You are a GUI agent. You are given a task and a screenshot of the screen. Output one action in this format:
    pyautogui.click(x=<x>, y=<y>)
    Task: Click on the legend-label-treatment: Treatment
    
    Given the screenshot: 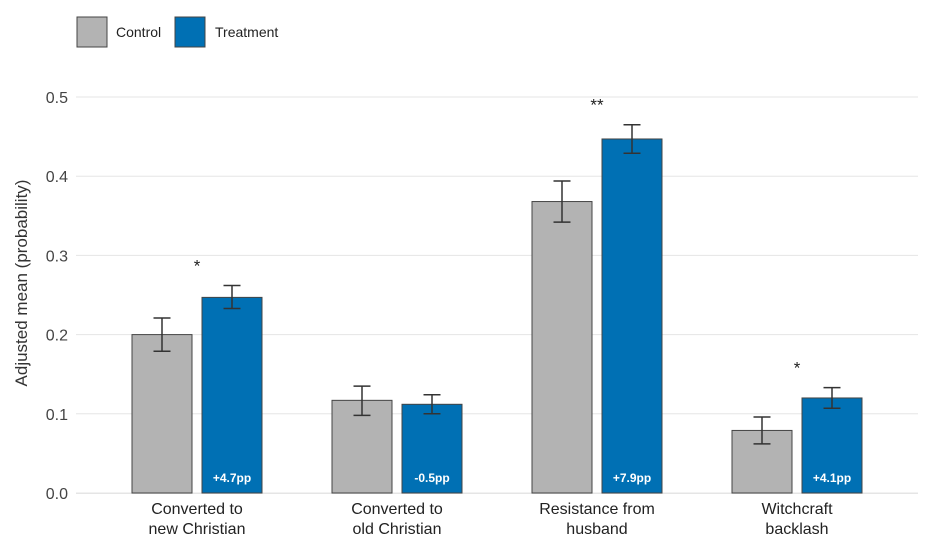 What is the action you would take?
    pyautogui.click(x=246, y=32)
    